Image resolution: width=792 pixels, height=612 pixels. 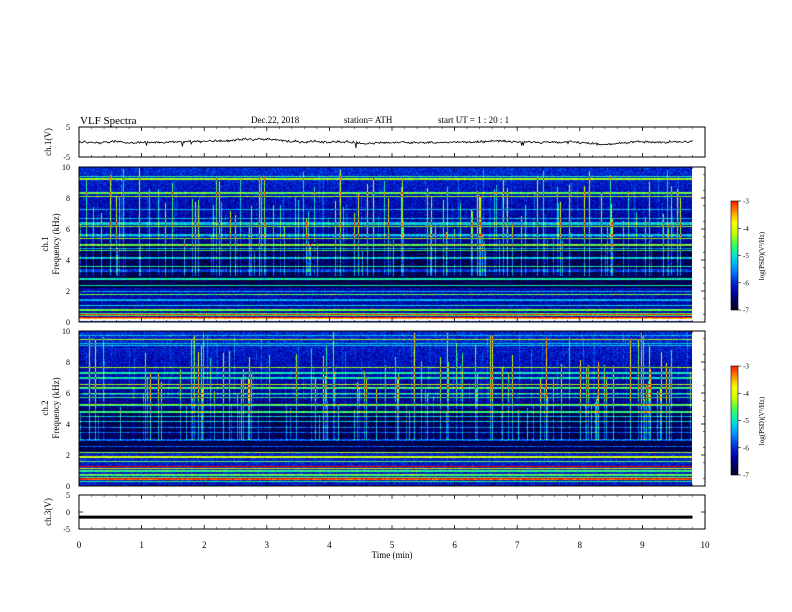 What do you see at coordinates (706, 545) in the screenshot?
I see `x-tick-label: 10` at bounding box center [706, 545].